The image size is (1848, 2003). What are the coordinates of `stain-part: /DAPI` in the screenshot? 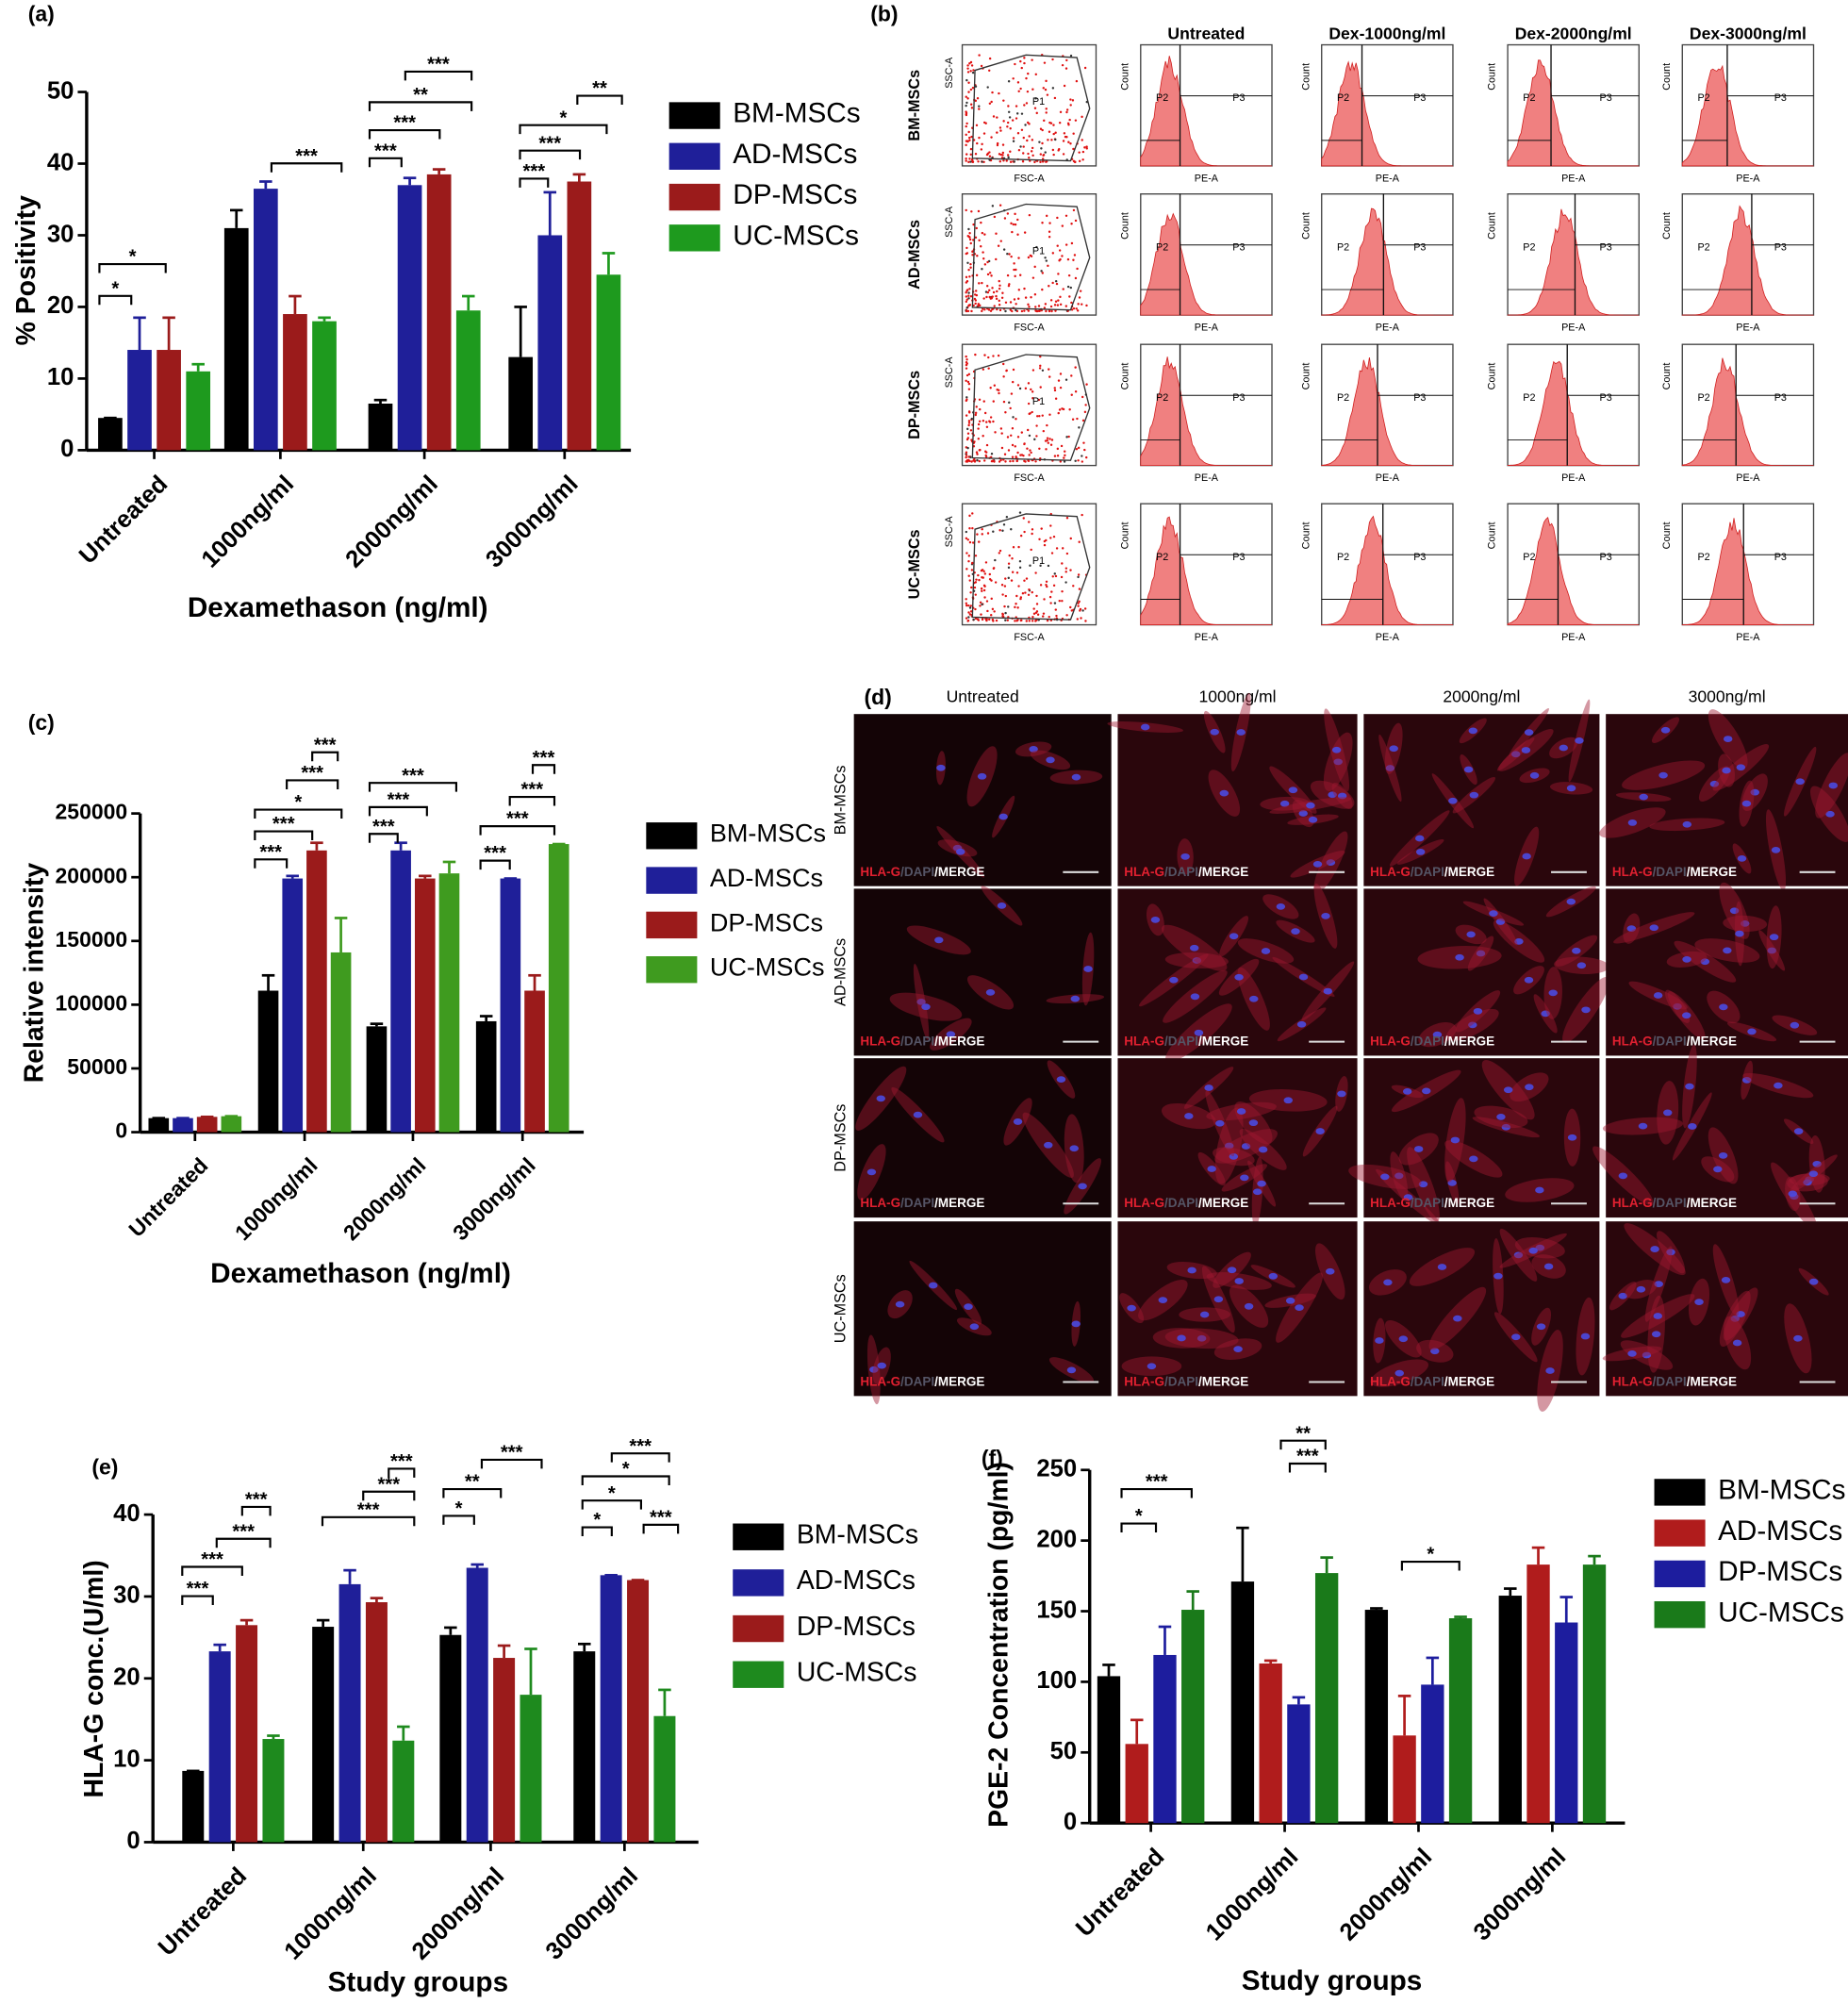 It's located at (917, 1381).